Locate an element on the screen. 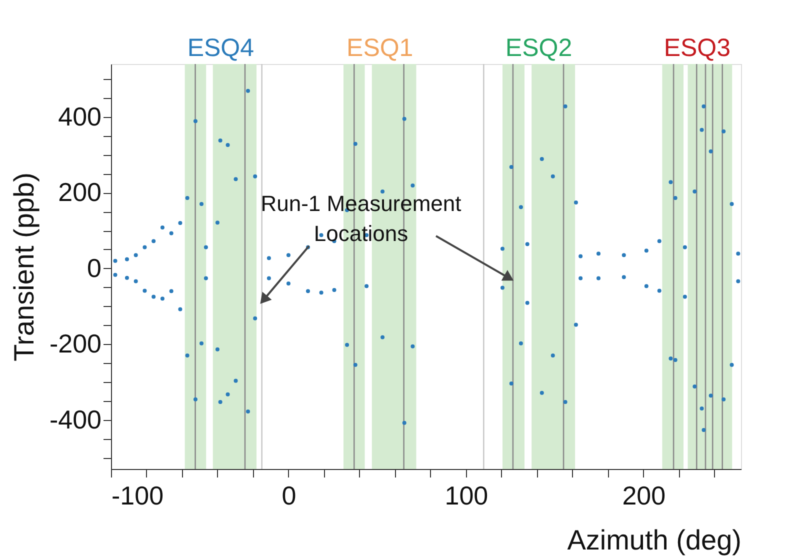  x-tick-label: 0 is located at coordinates (289, 495).